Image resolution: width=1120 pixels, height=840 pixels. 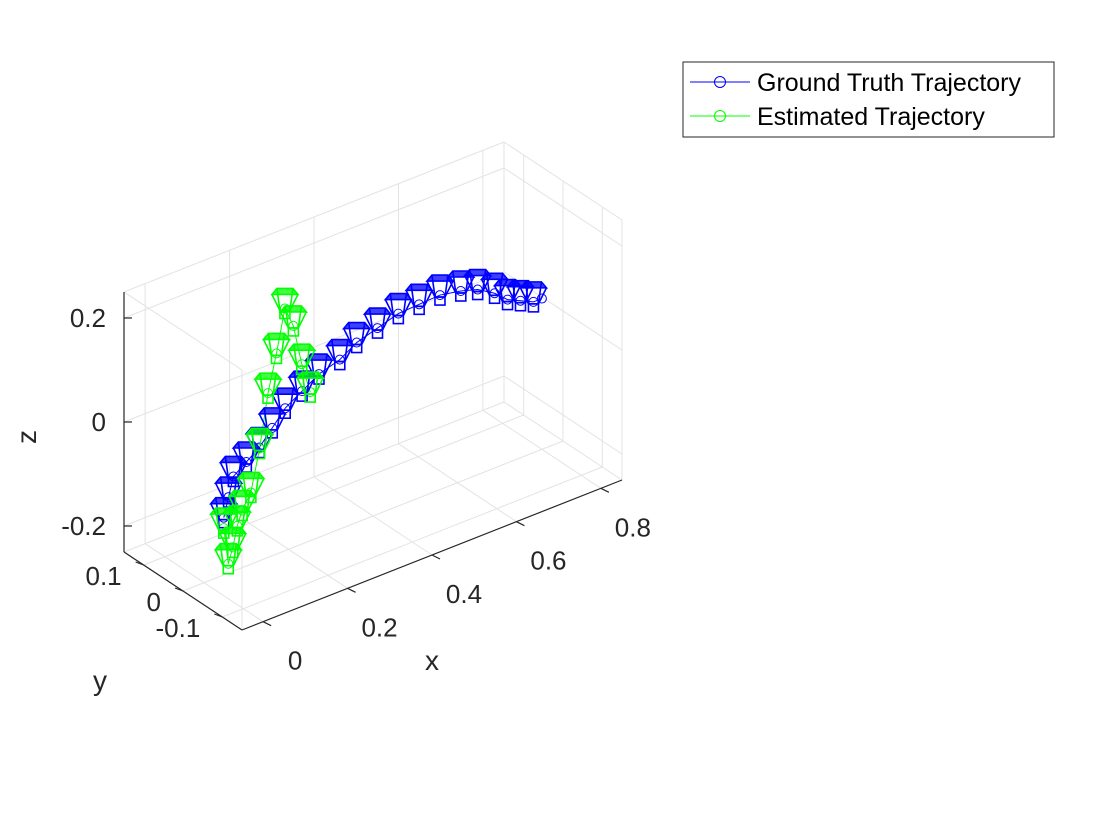 What do you see at coordinates (88, 318) in the screenshot?
I see `z-tick-label: 0.2` at bounding box center [88, 318].